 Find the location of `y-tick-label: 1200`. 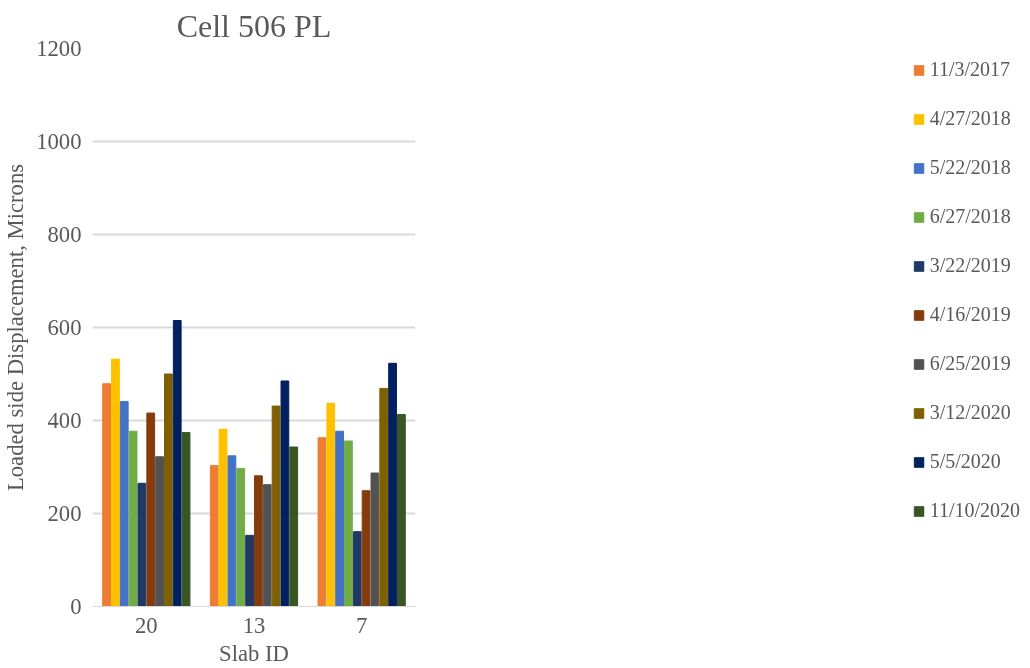

y-tick-label: 1200 is located at coordinates (59, 48).